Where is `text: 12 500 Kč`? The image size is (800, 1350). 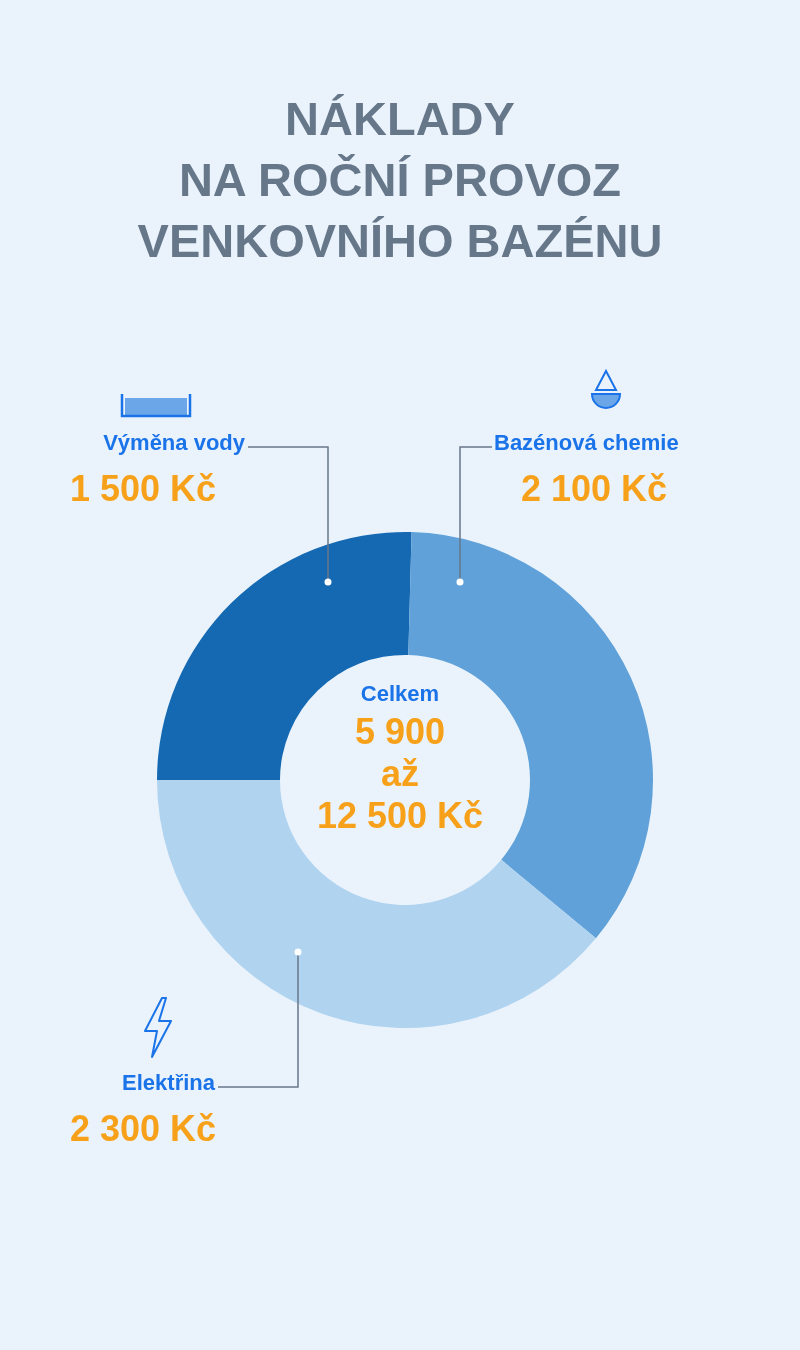 text: 12 500 Kč is located at coordinates (400, 816).